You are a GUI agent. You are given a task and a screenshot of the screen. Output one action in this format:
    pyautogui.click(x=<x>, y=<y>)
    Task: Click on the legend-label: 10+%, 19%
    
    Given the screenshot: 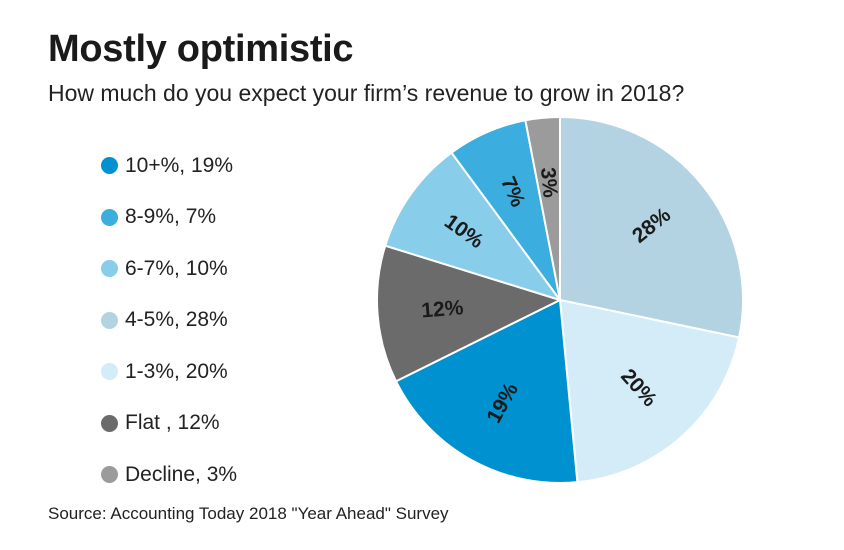 What is the action you would take?
    pyautogui.click(x=179, y=165)
    